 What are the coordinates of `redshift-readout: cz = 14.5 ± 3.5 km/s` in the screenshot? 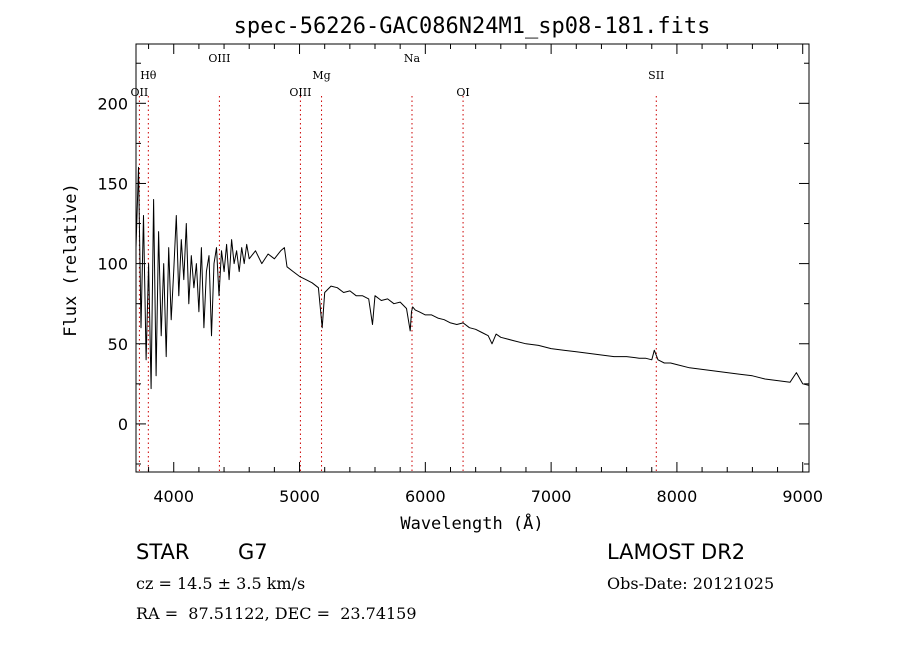 It's located at (221, 583).